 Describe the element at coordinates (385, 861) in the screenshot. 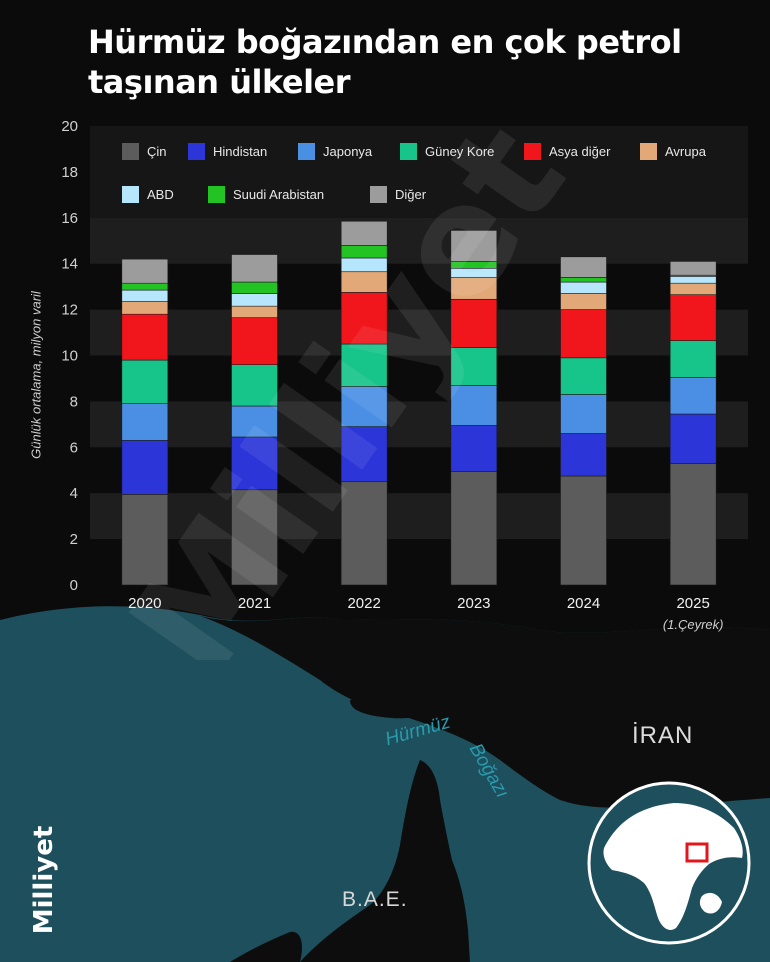

I see `musandam-coast` at that location.